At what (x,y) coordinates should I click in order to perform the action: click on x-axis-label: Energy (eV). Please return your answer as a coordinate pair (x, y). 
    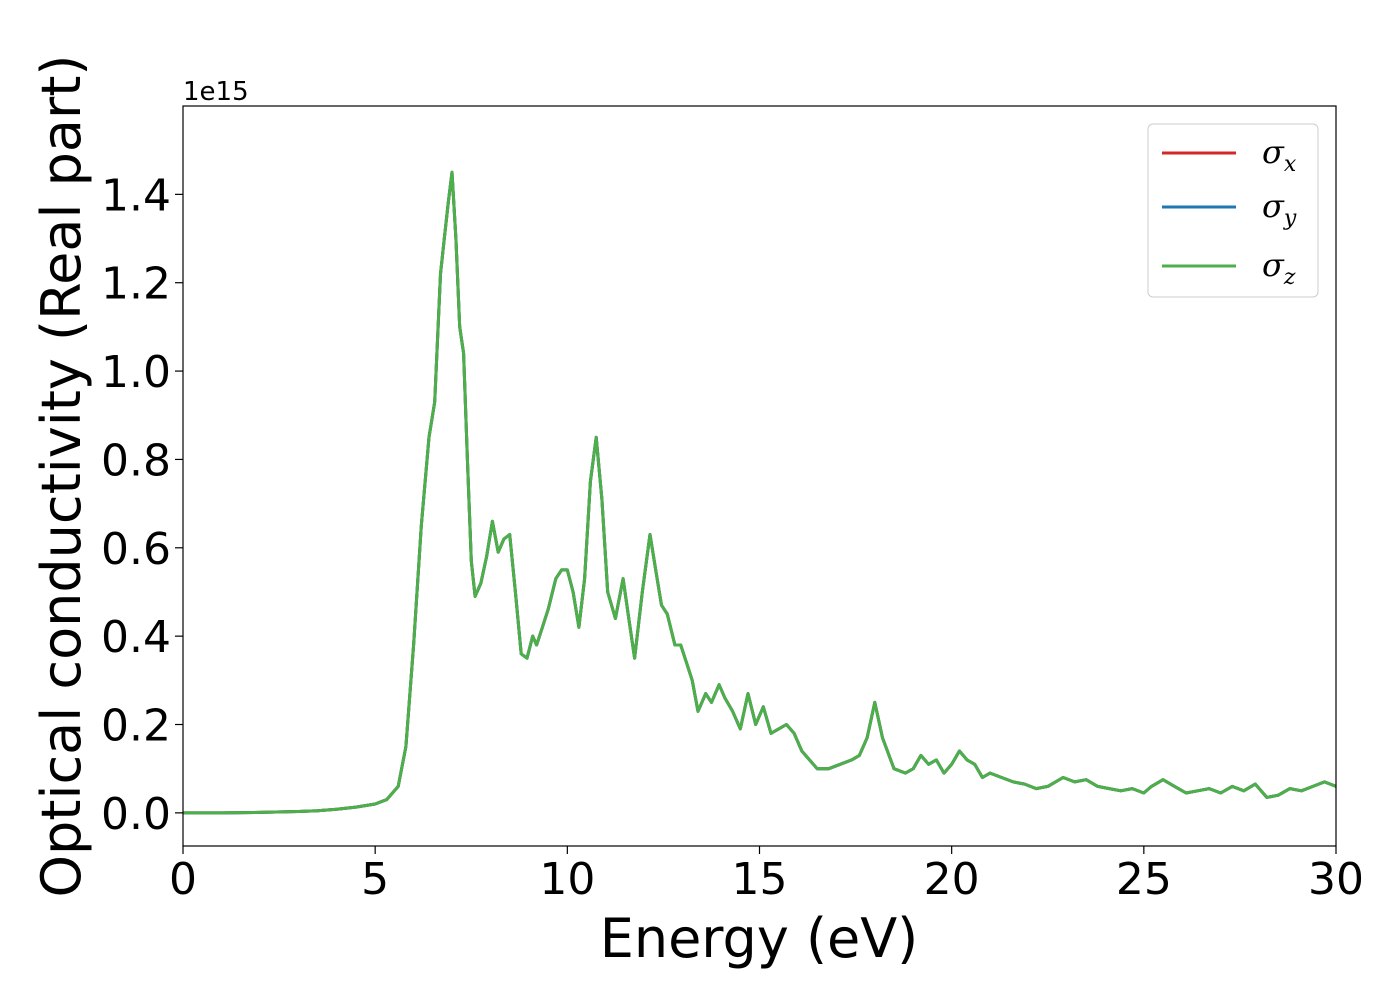
    Looking at the image, I should click on (759, 938).